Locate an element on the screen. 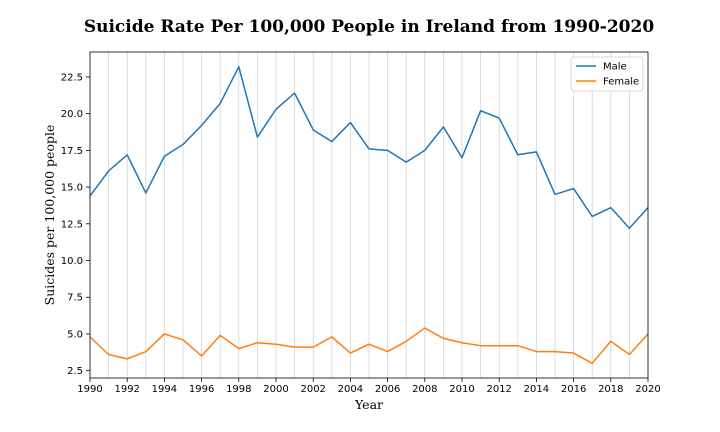  x-tick-label: 1998 is located at coordinates (238, 389).